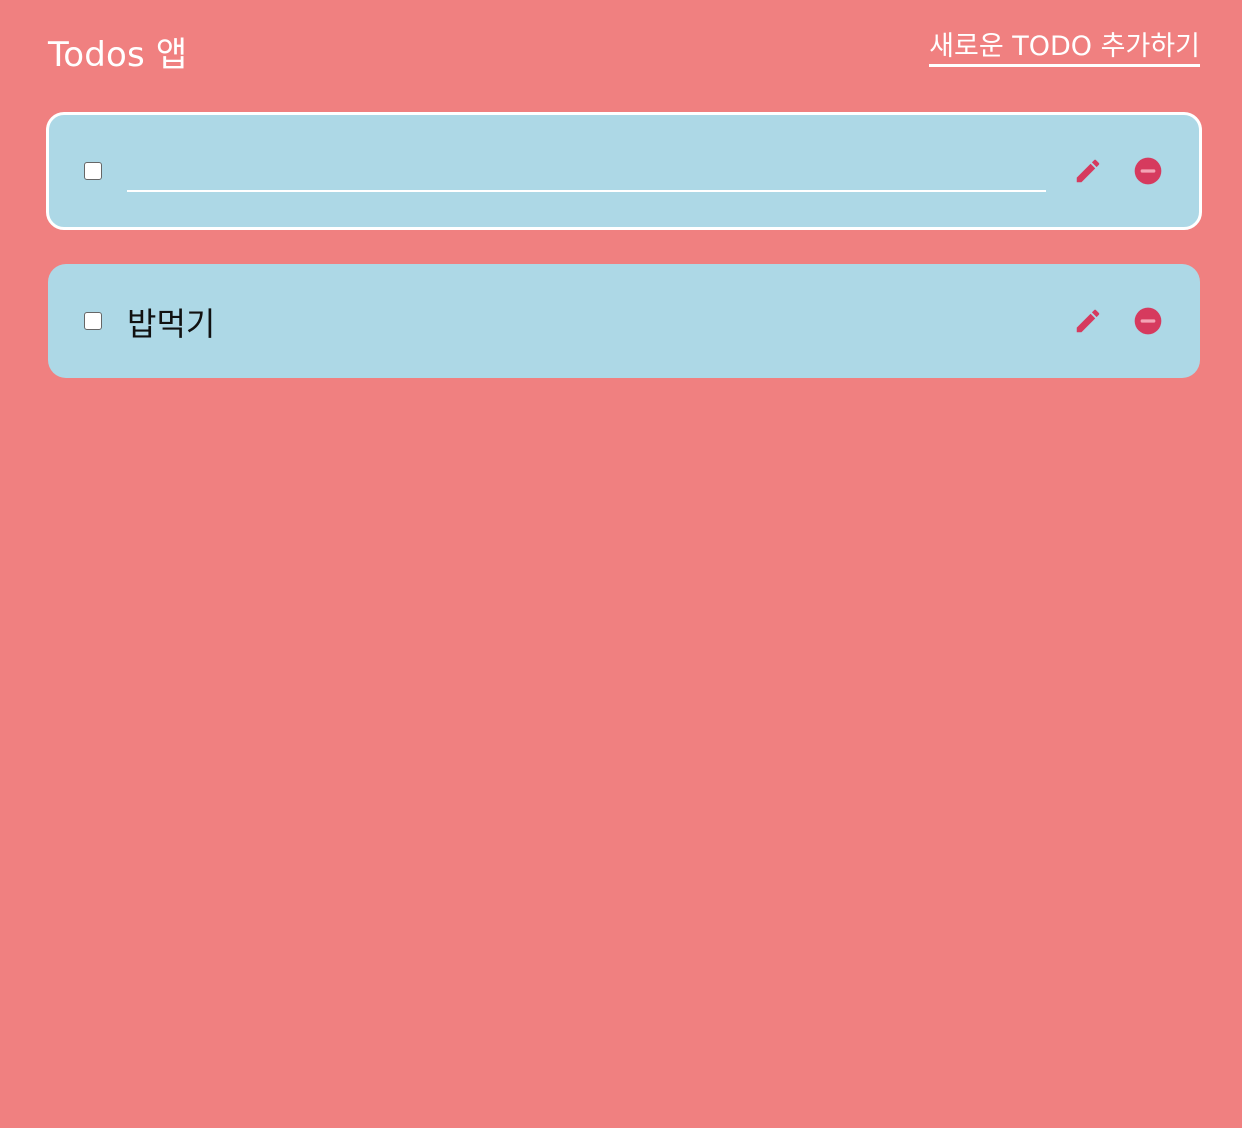  Describe the element at coordinates (624, 56) in the screenshot. I see `header: Todos 앱 새로운 TODO 추가하기` at that location.